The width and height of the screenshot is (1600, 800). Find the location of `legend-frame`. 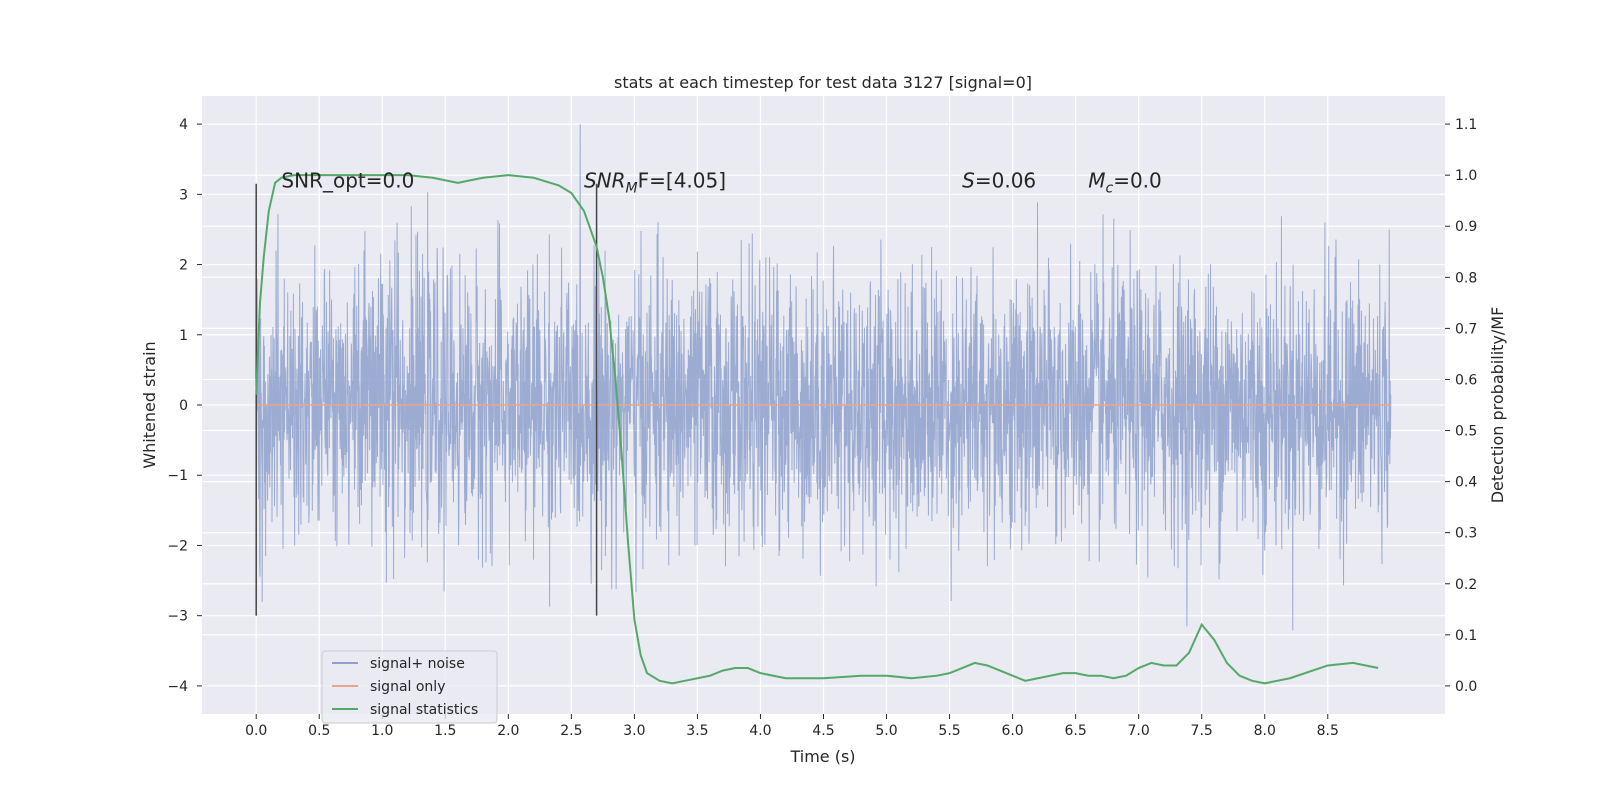

legend-frame is located at coordinates (409, 687).